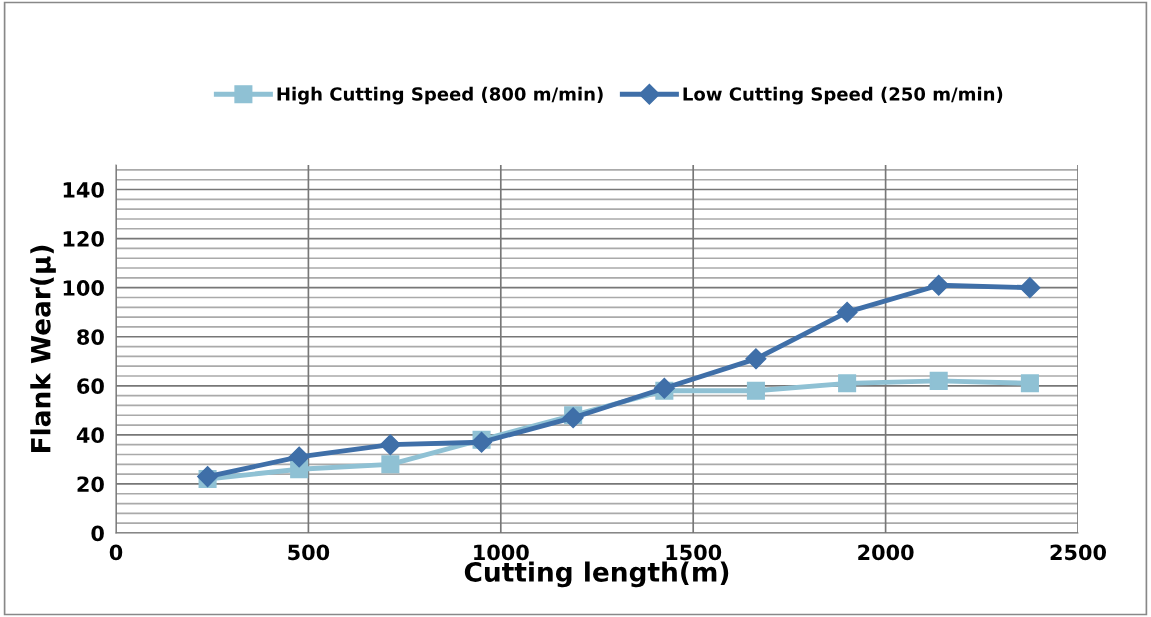 The image size is (1151, 617). Describe the element at coordinates (596, 574) in the screenshot. I see `x-axis-title: Cutting length(m)` at that location.